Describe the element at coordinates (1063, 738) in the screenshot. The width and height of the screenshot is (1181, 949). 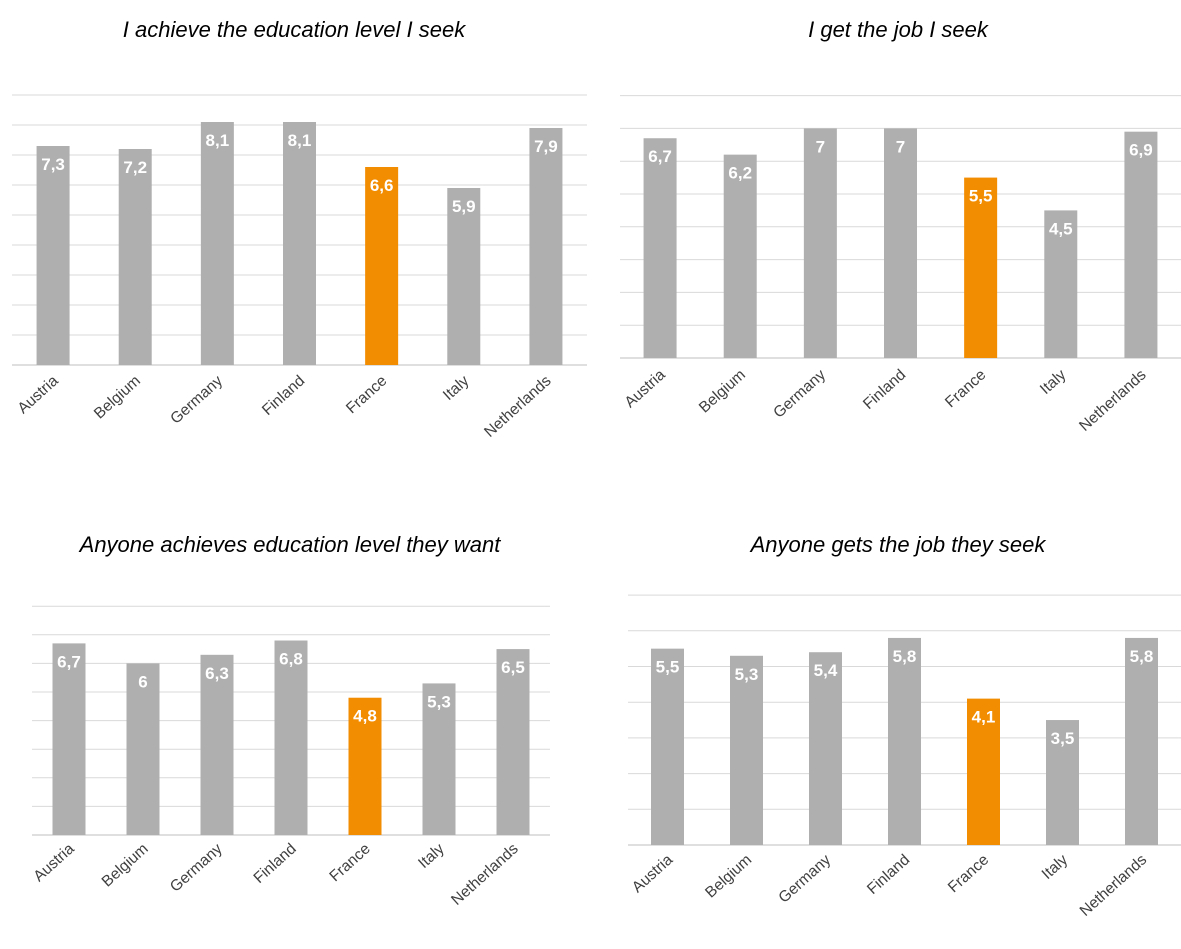
I see `data-label-italy: 3,5` at that location.